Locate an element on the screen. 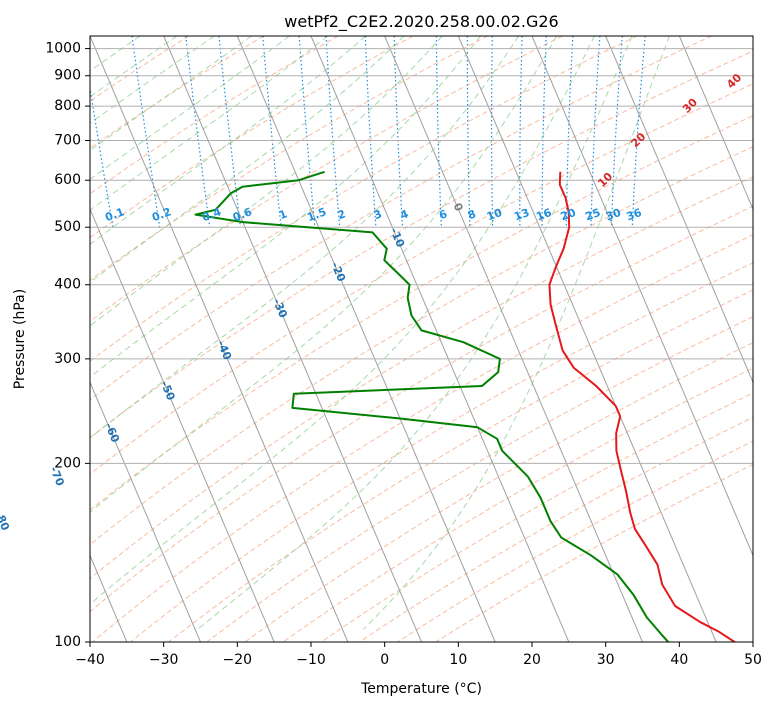 Image resolution: width=775 pixels, height=708 pixels. x-tick-label: 20 is located at coordinates (532, 660).